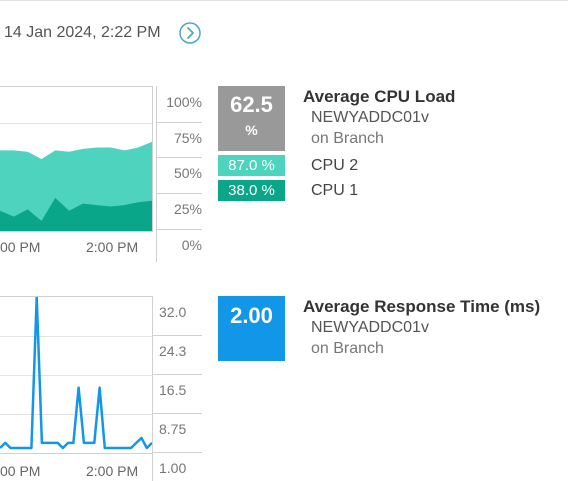 The image size is (568, 481). Describe the element at coordinates (347, 138) in the screenshot. I see `cpu-location: on Branch` at that location.